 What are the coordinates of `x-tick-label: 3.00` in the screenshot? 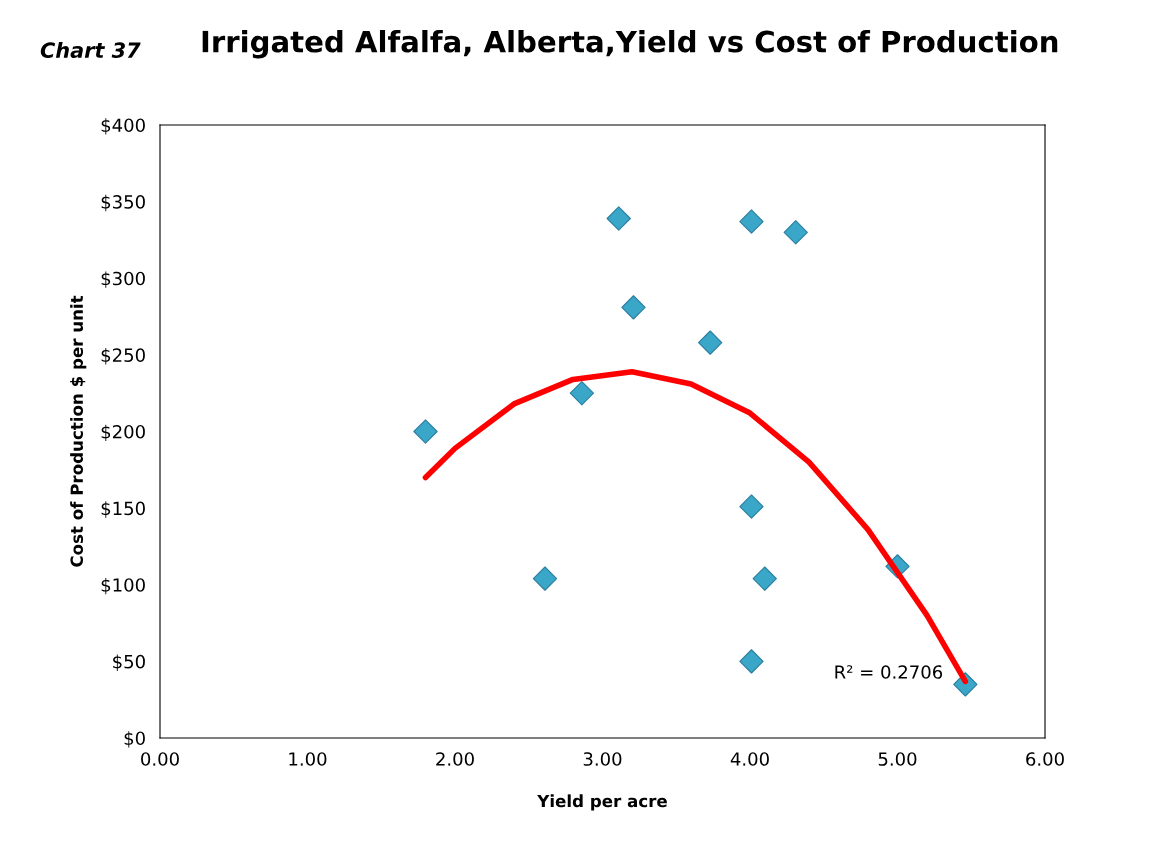 It's located at (602, 759).